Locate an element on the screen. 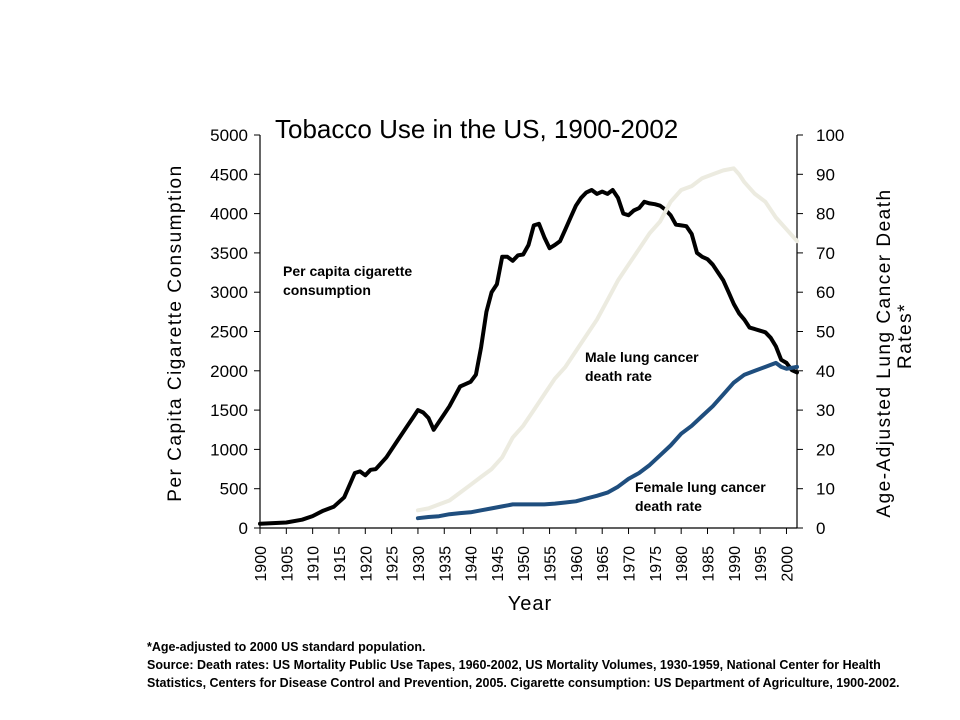 The width and height of the screenshot is (960, 720). right-tick-label: 70 is located at coordinates (825, 253).